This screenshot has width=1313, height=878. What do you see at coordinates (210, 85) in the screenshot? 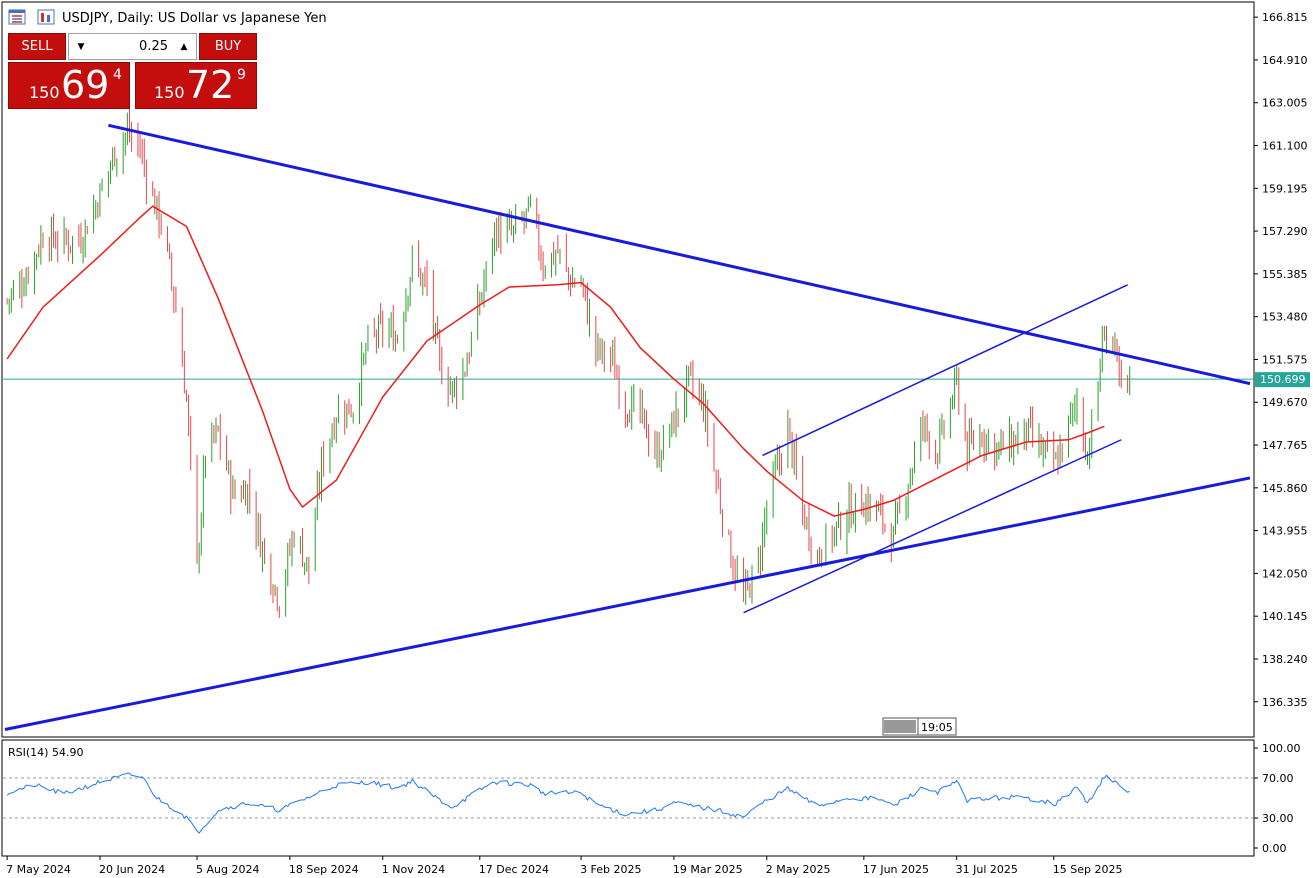
I see `buy-price-big: 72` at bounding box center [210, 85].